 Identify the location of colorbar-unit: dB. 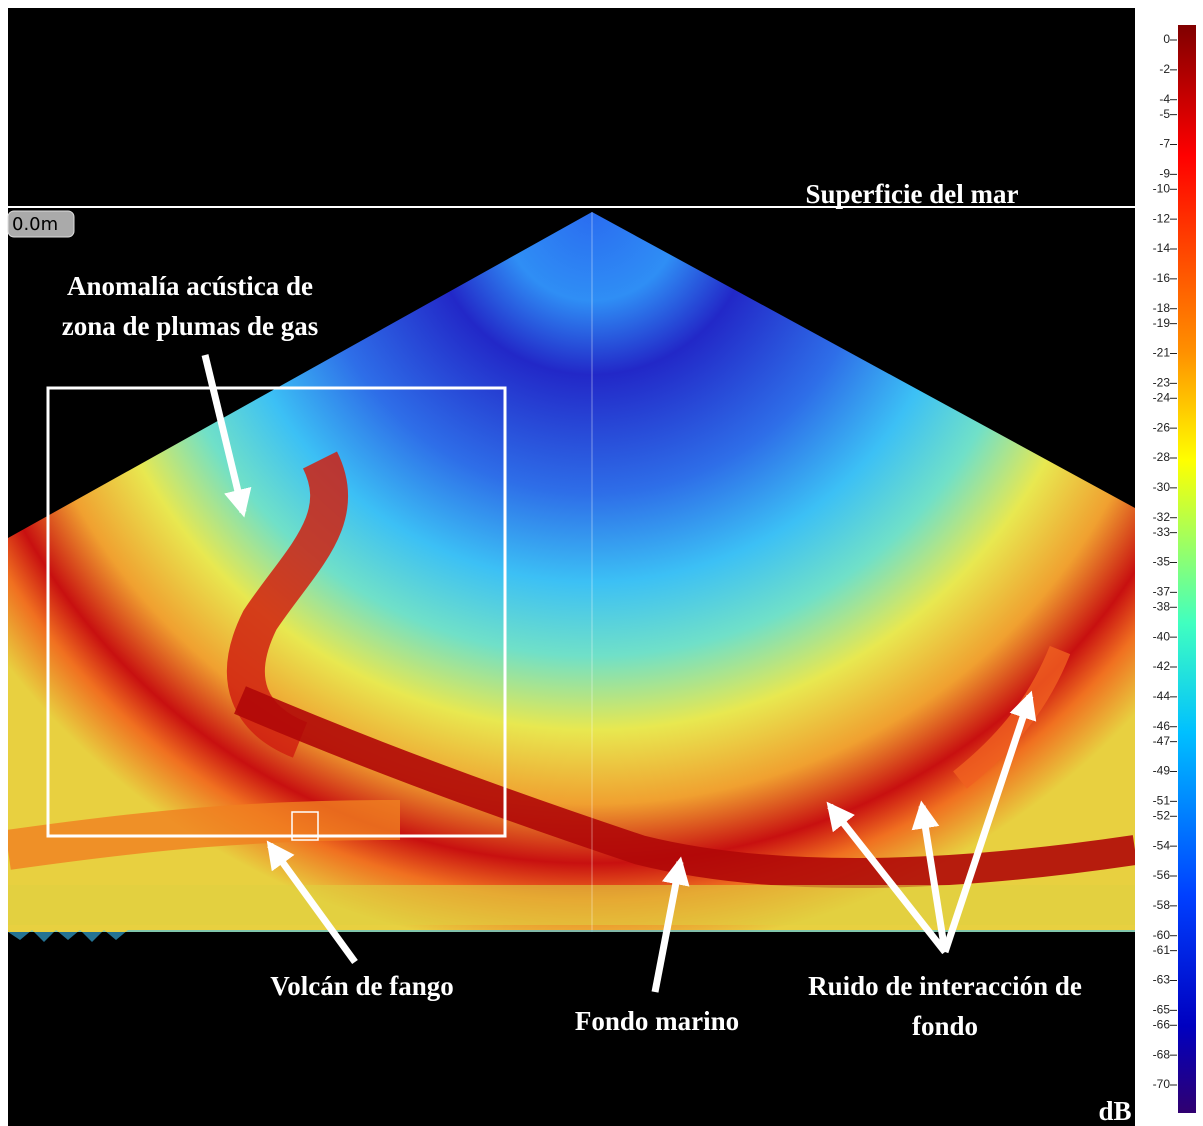
(1114, 1111).